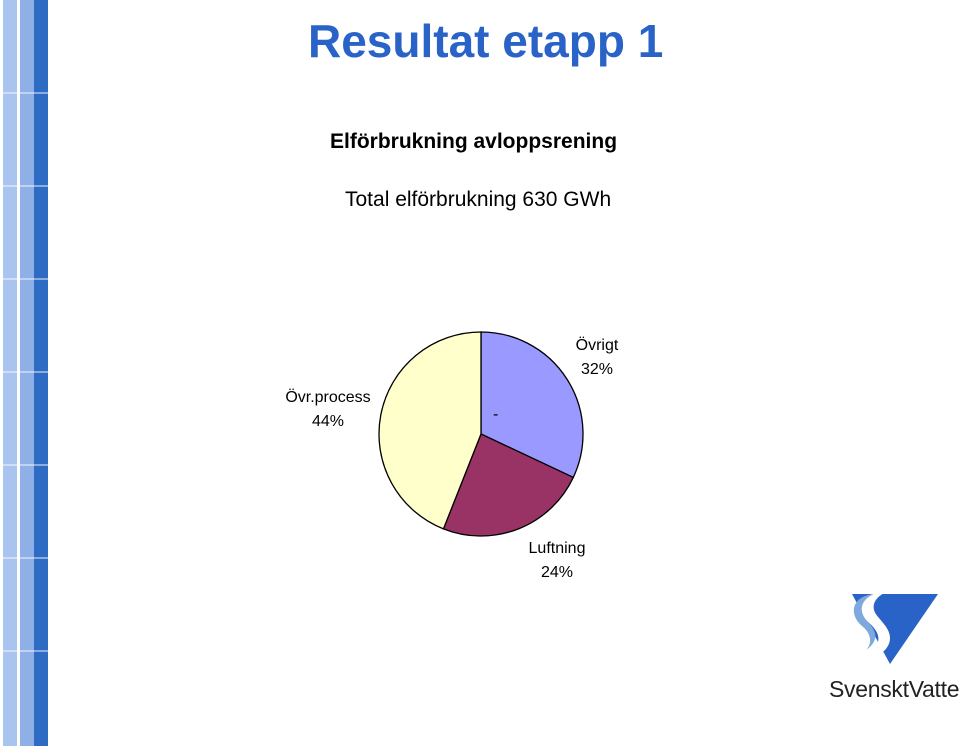 This screenshot has height=746, width=960. I want to click on slice-label: Luftning, so click(557, 548).